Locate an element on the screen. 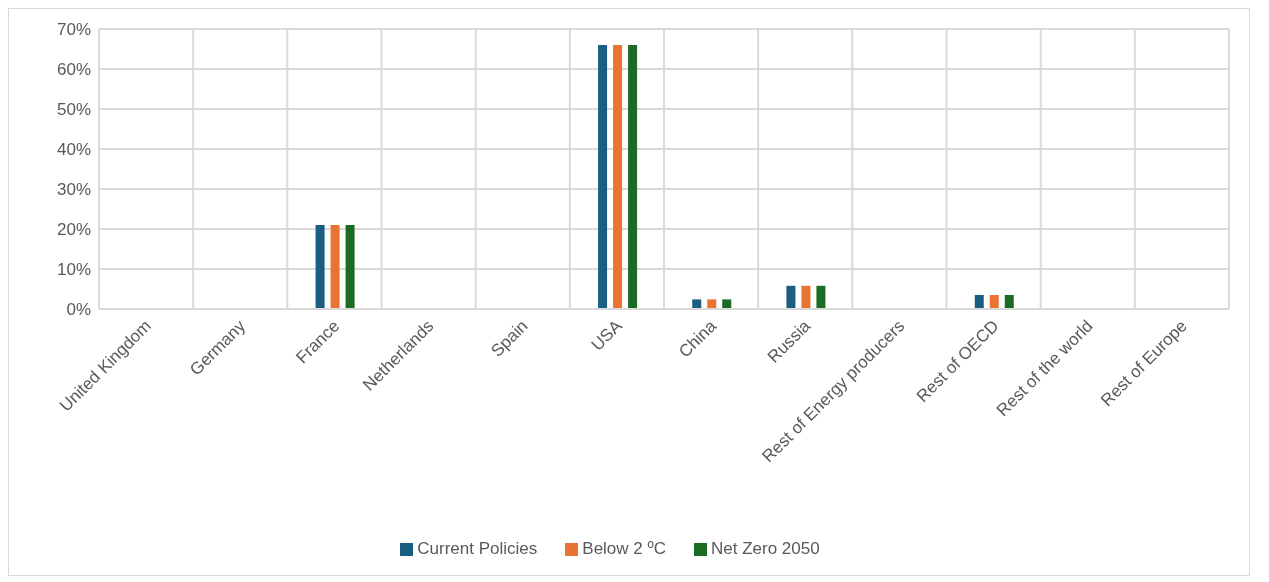 The height and width of the screenshot is (582, 1269). y-tick-label: 20% is located at coordinates (73, 230).